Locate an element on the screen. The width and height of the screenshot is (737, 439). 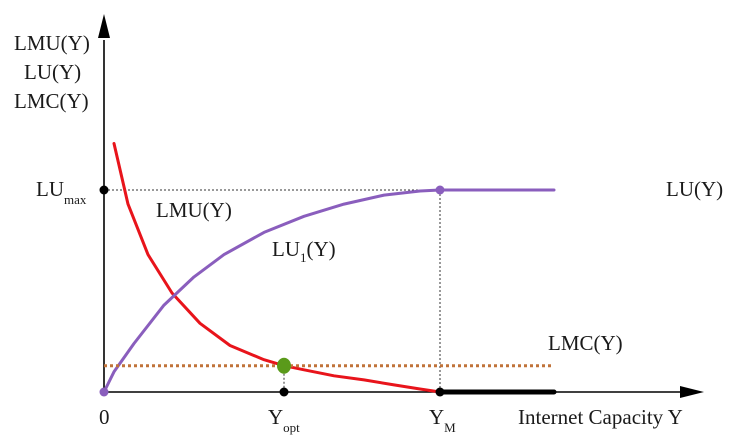
point-y-opt-tick is located at coordinates (284, 392).